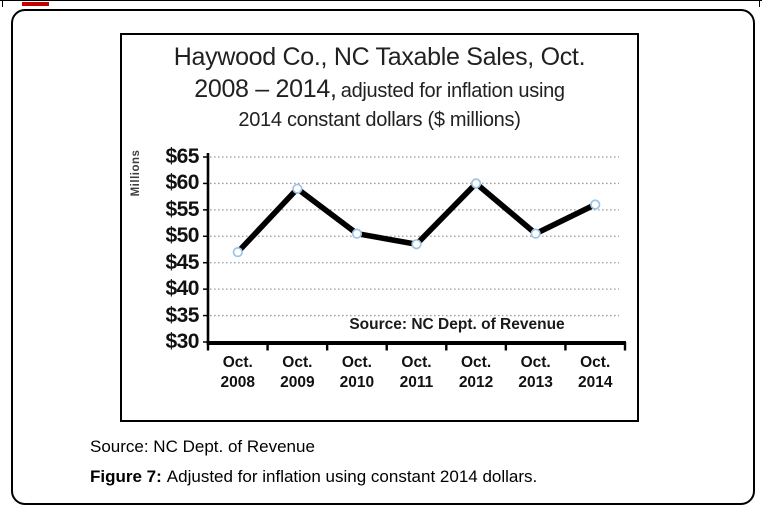  I want to click on y-tick-label: $45, so click(182, 262).